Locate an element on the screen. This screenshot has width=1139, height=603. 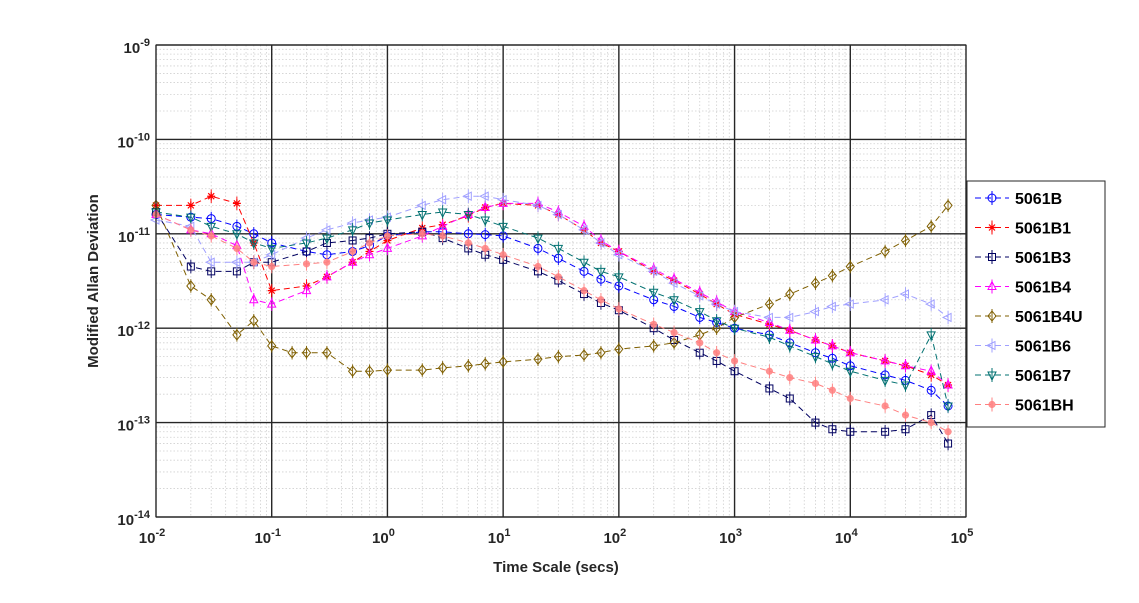
legend-entry-5061b4u: 5061B4U is located at coordinates (1029, 317).